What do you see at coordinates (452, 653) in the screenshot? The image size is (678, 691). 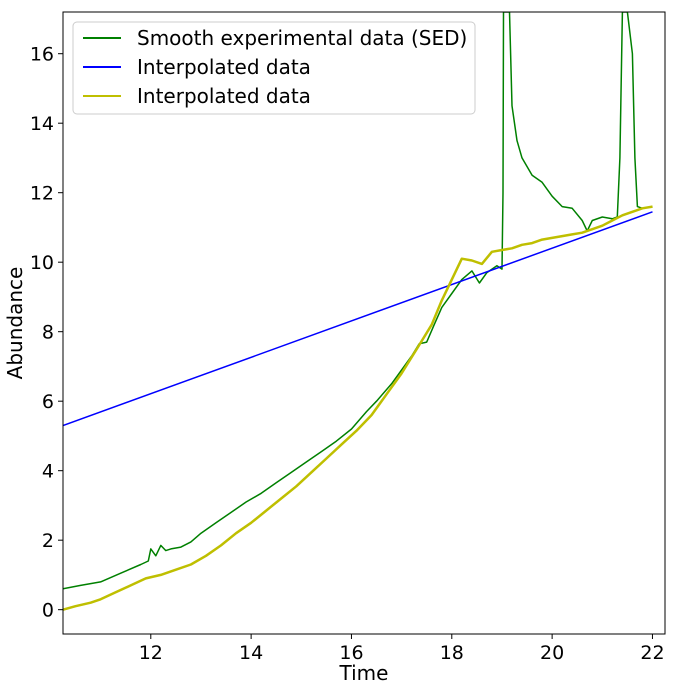 I see `x-tick-label: 18` at bounding box center [452, 653].